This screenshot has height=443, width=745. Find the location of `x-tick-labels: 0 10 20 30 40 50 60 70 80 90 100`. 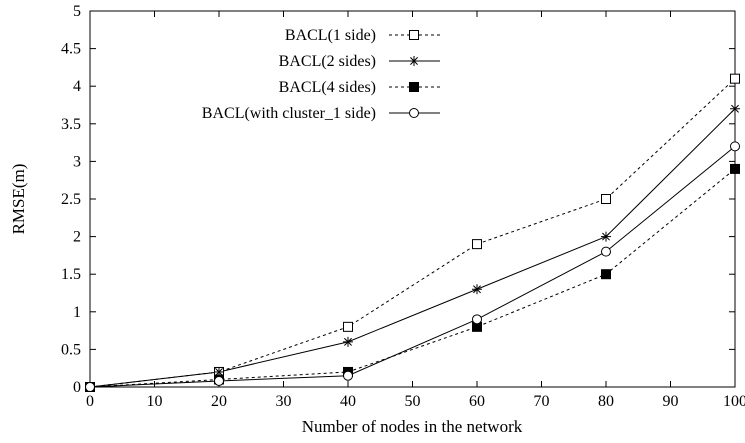

x-tick-labels: 0 10 20 30 40 50 60 70 80 90 100 is located at coordinates (415, 401).